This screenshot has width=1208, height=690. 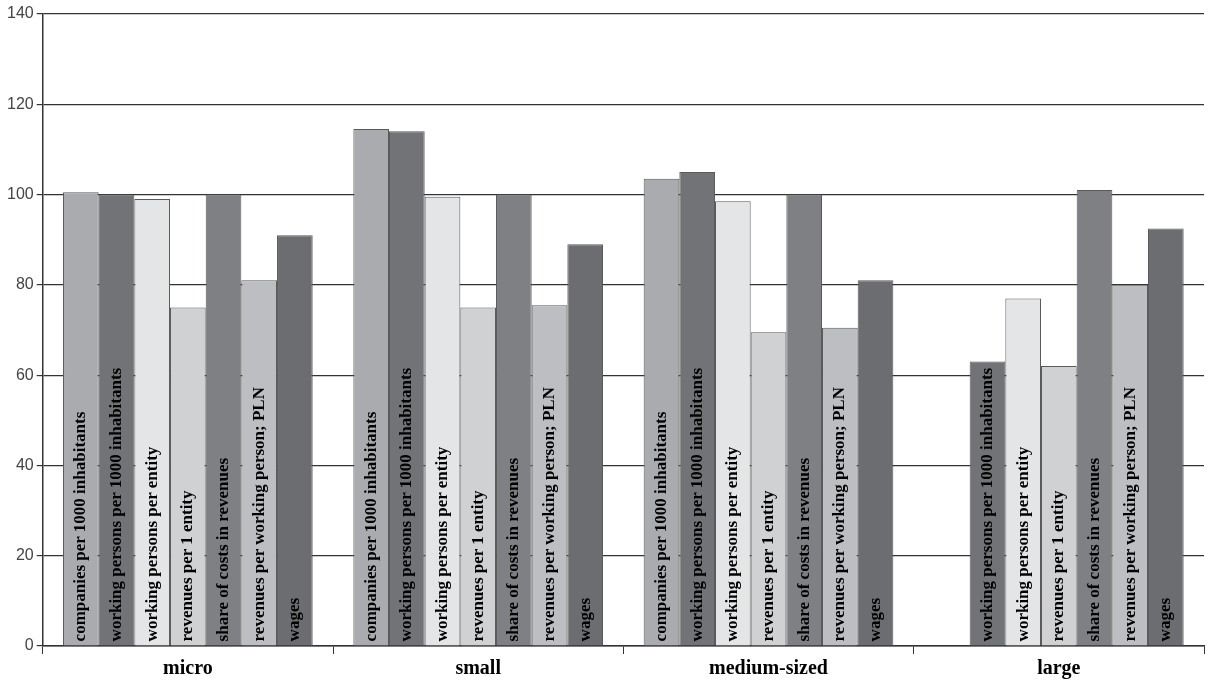 What do you see at coordinates (29, 645) in the screenshot?
I see `y-tick-label: 0` at bounding box center [29, 645].